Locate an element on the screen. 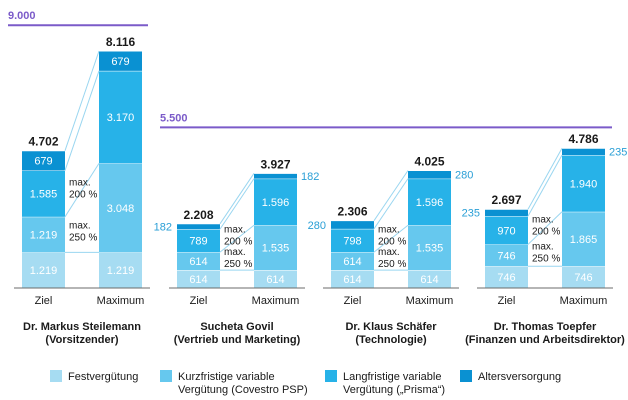 The image size is (628, 400). legend-label: Langfristige variable is located at coordinates (392, 377).